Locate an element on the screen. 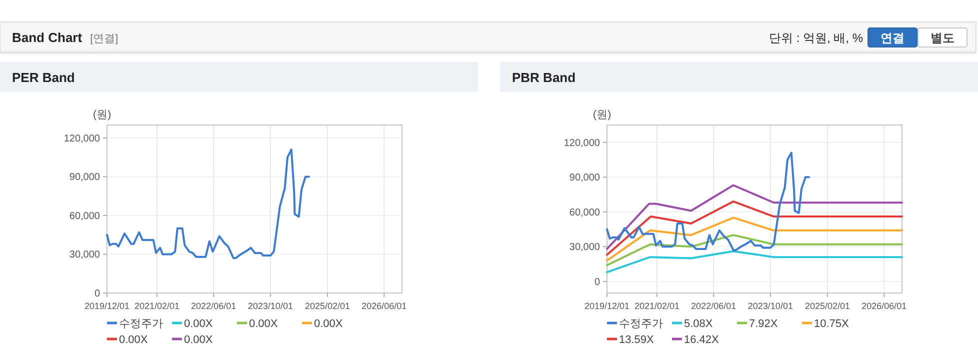  legend-label: 10.75X is located at coordinates (832, 324).